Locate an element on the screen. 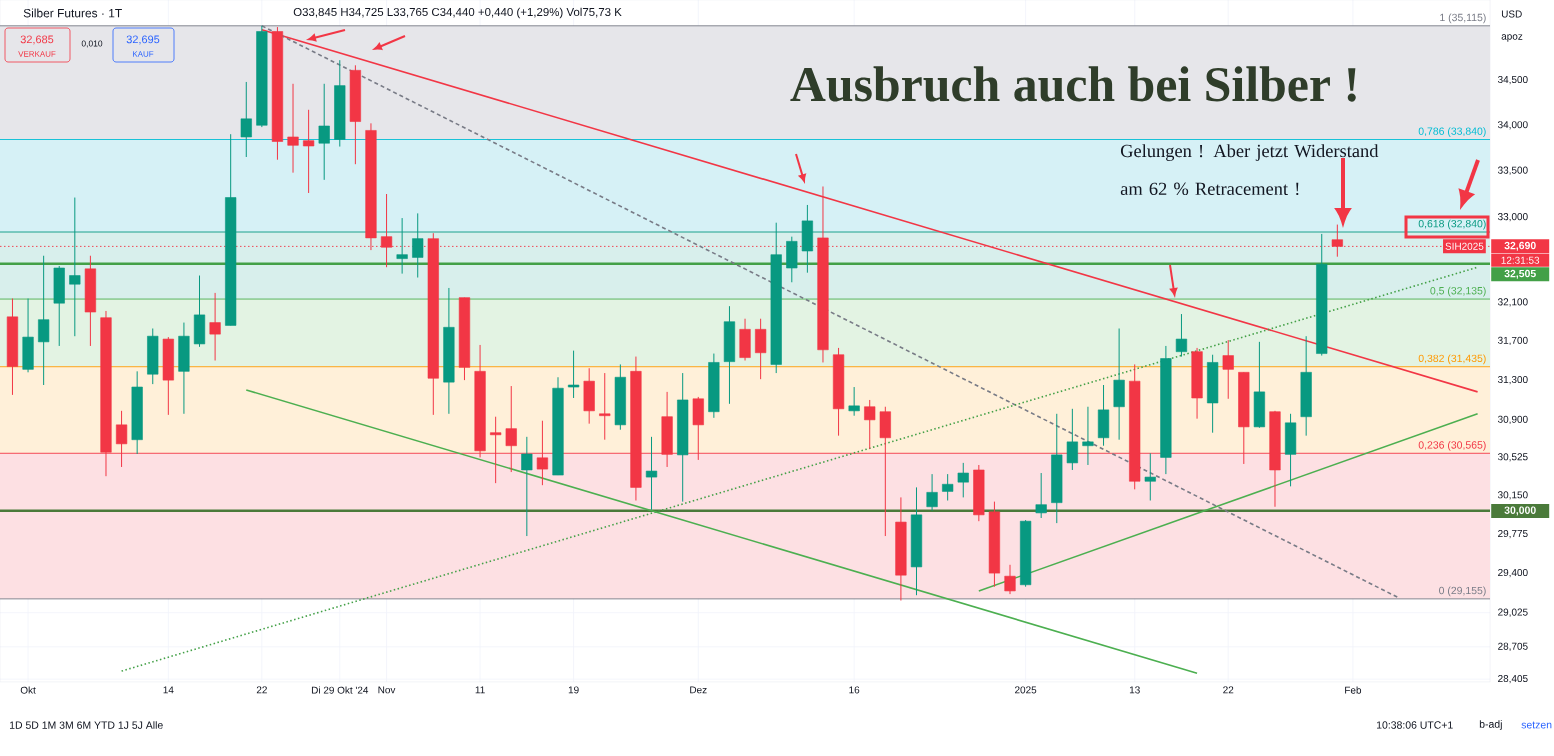  text: setzen is located at coordinates (1536, 725).